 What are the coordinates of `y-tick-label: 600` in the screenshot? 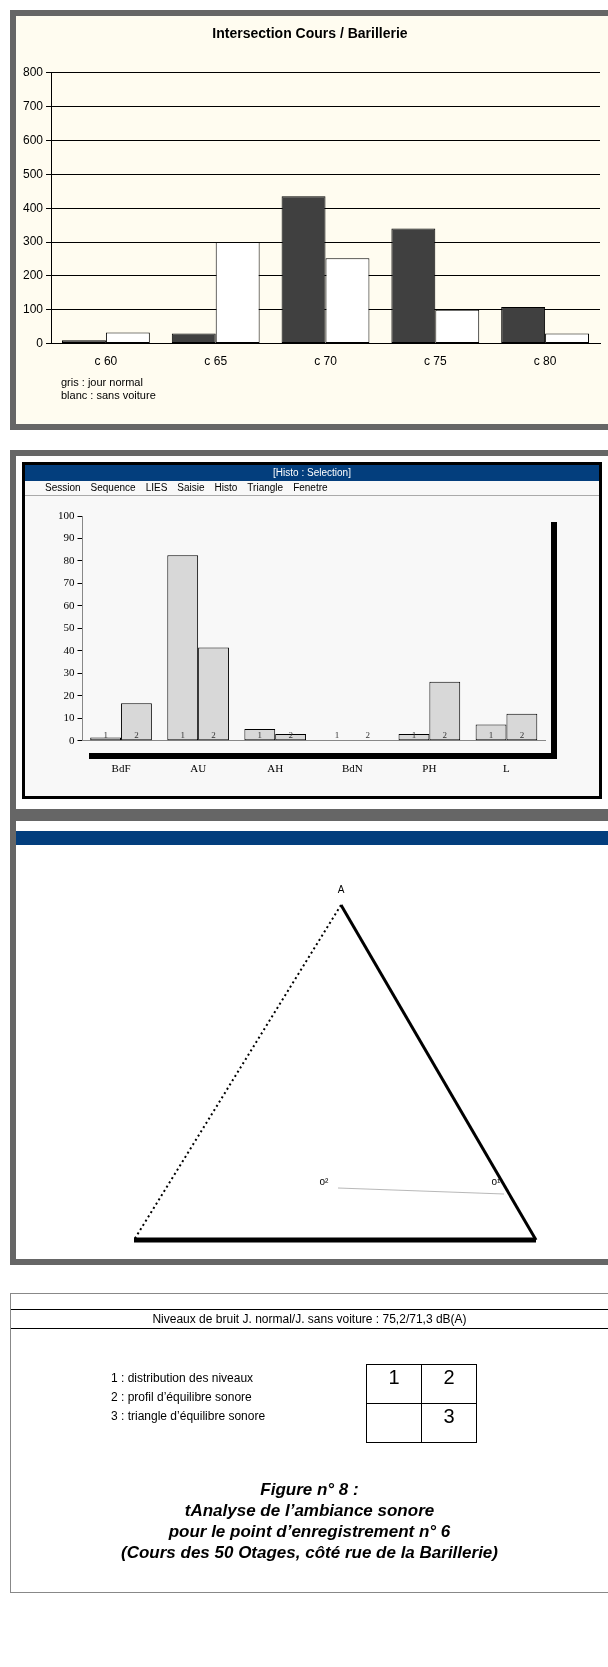 It's located at (33, 139).